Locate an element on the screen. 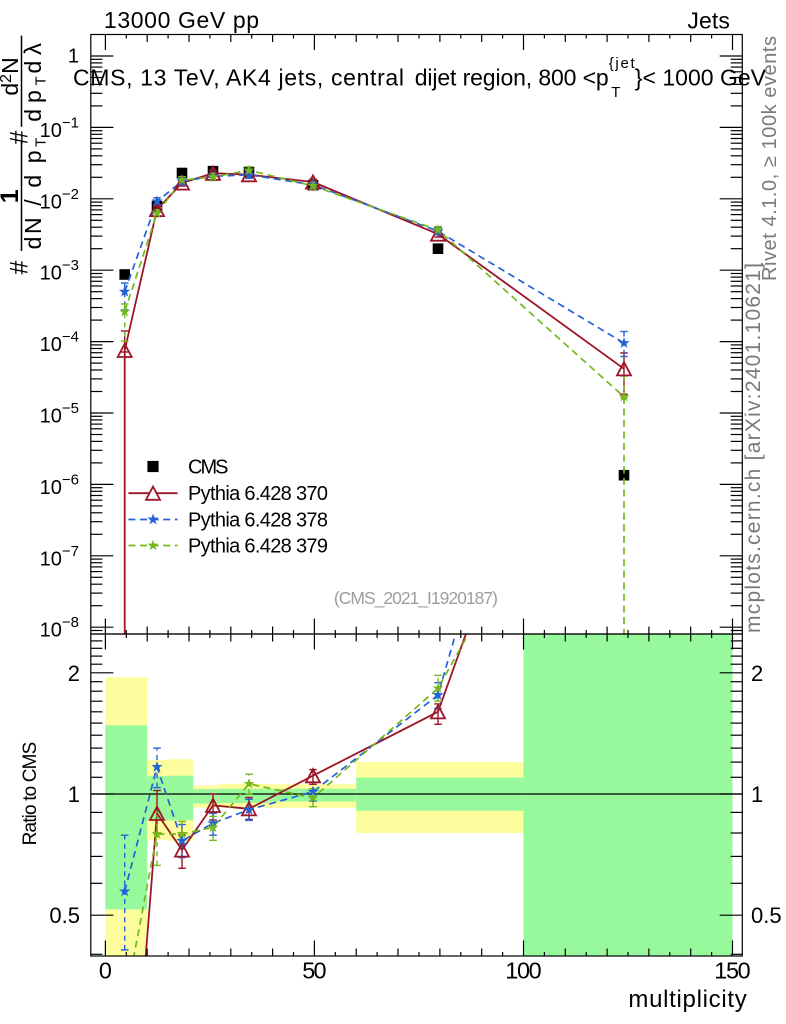 This screenshot has height=1024, width=786. svg-text: Pythia 6.428 378 is located at coordinates (258, 521).